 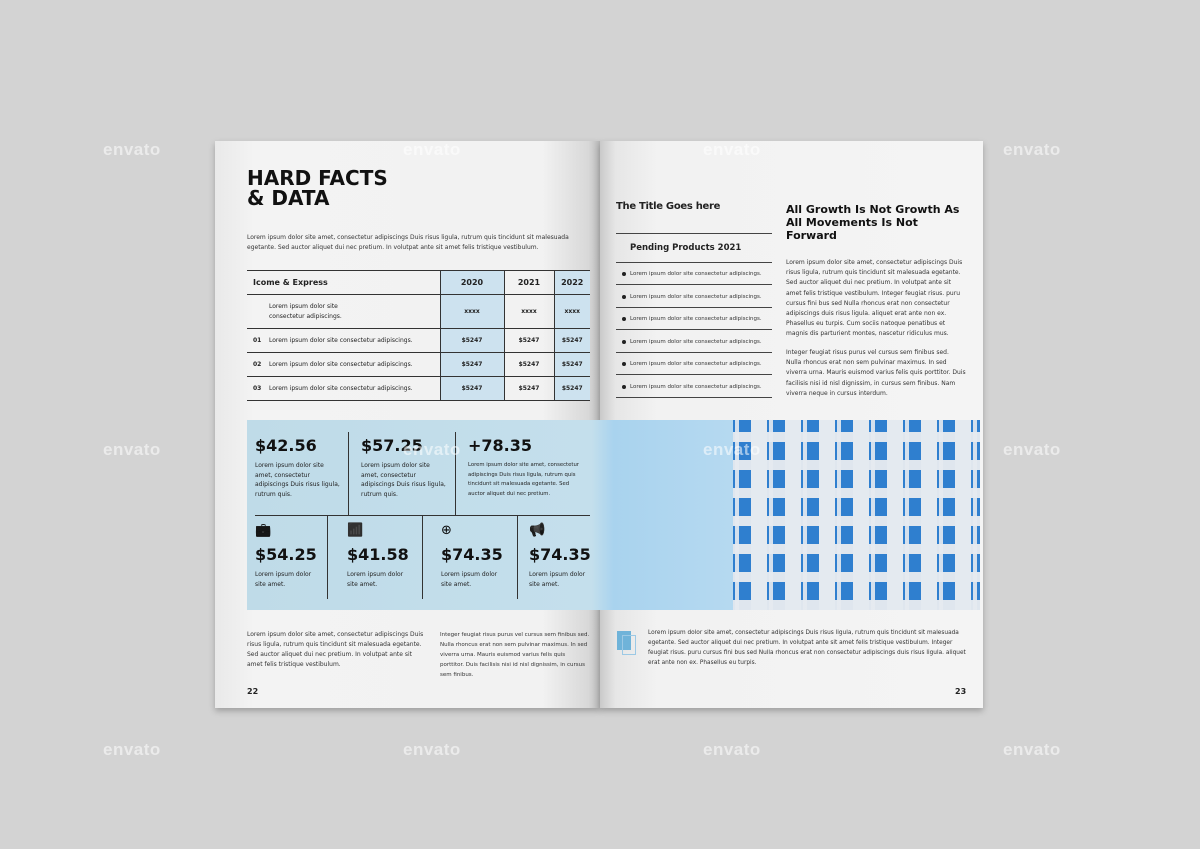 I want to click on stat-value: $54.25, so click(x=286, y=554).